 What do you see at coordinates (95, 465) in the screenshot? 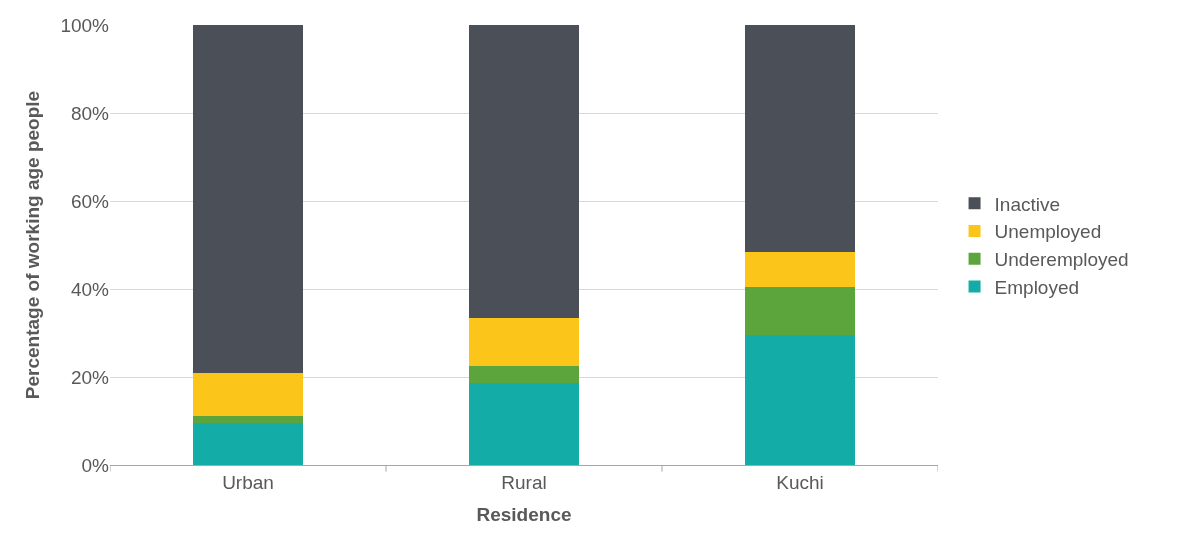
I see `y-tick-label: 0%` at bounding box center [95, 465].